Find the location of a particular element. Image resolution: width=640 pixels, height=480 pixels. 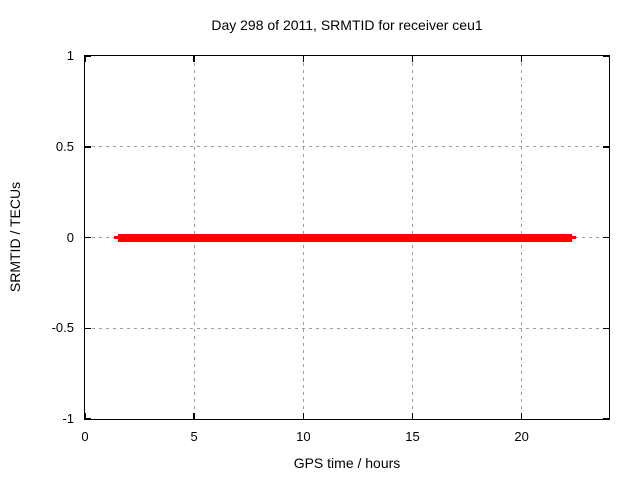

x-axis-label: GPS time / hours is located at coordinates (347, 463).